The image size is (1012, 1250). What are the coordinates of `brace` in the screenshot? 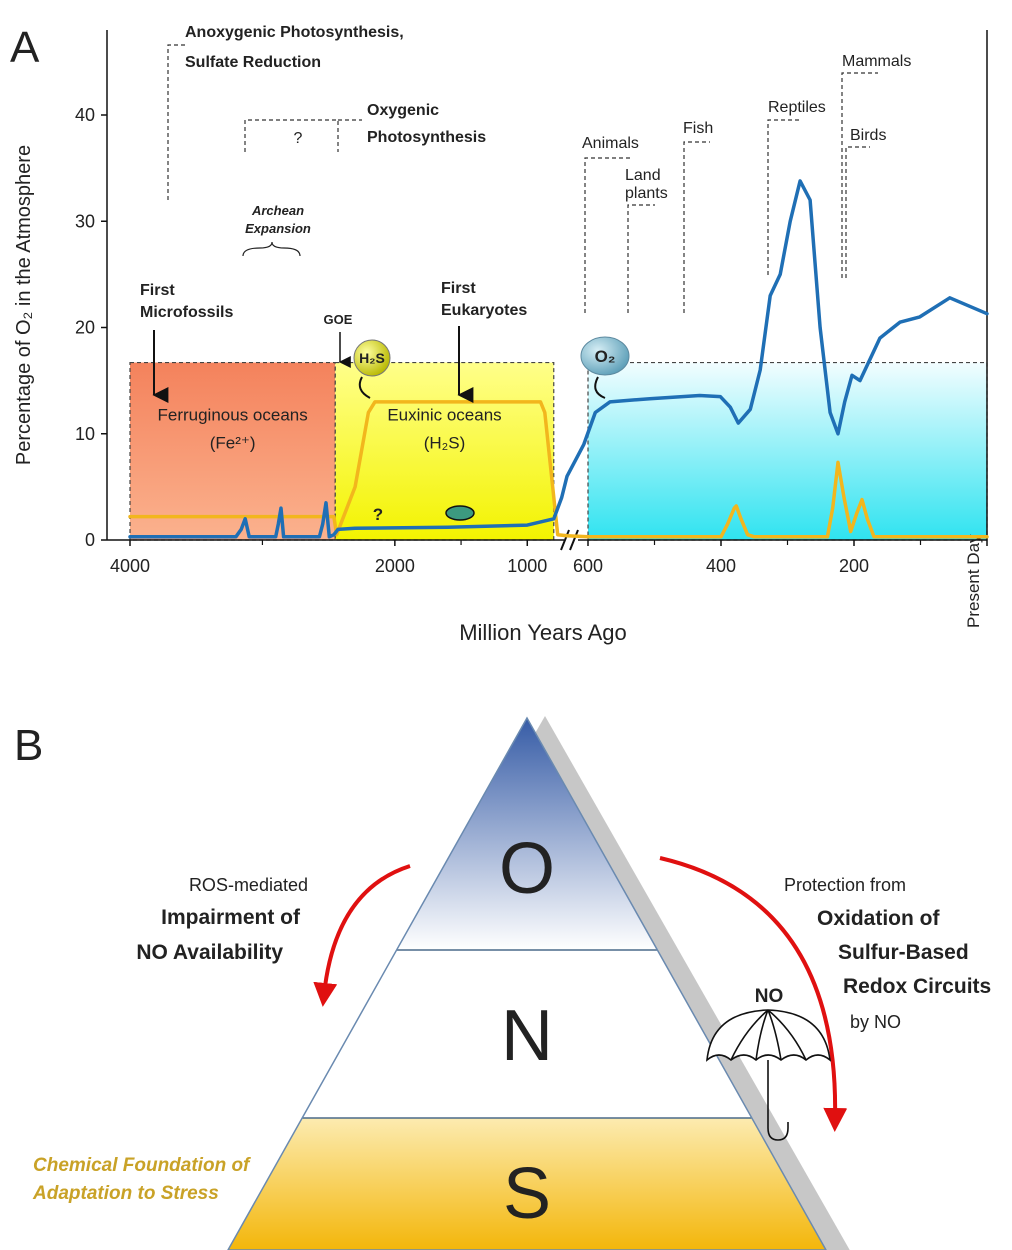 It's located at (271, 249).